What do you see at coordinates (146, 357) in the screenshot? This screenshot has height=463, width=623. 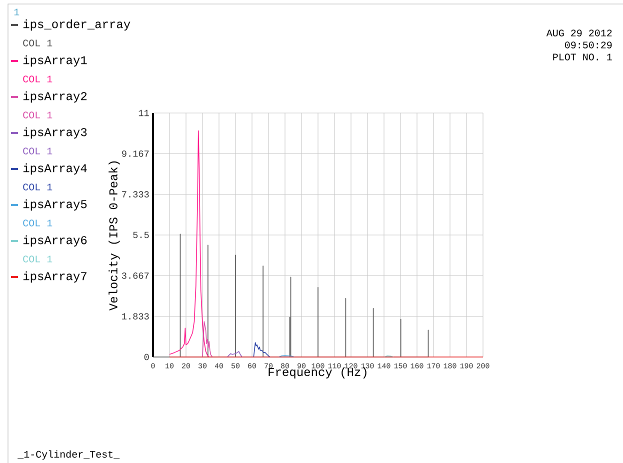 I see `y-tick-label: 0` at bounding box center [146, 357].